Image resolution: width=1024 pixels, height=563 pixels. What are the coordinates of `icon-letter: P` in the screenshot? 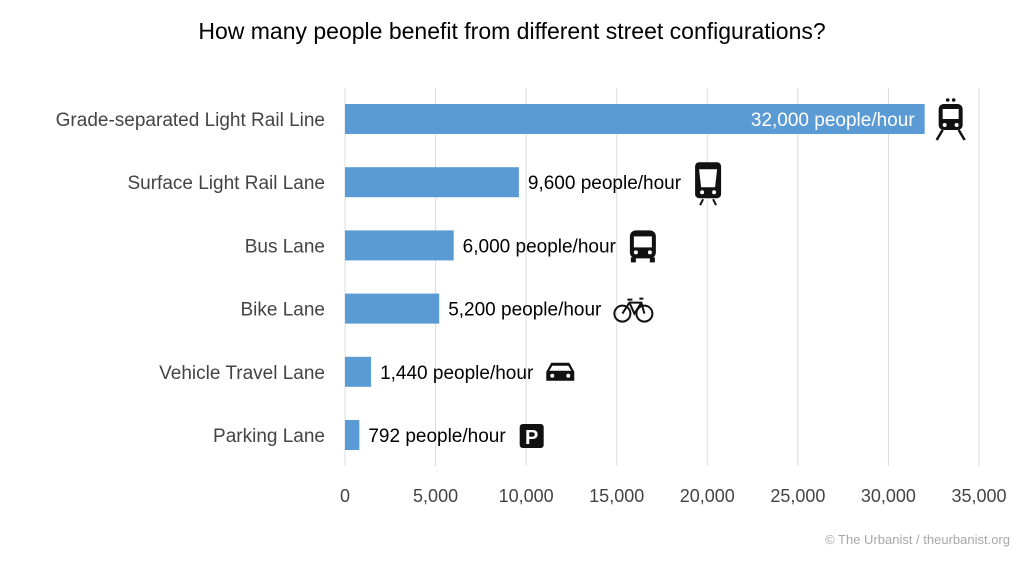 It's located at (531, 438).